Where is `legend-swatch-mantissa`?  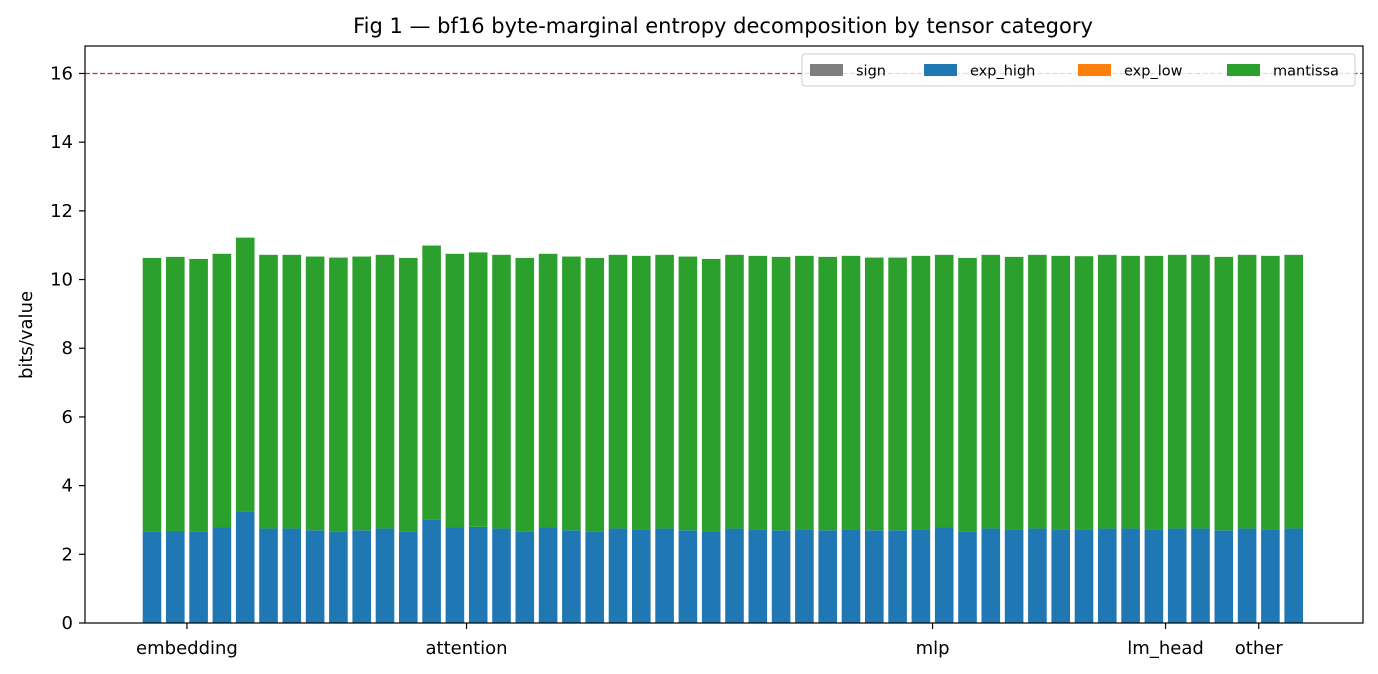 legend-swatch-mantissa is located at coordinates (1243, 70).